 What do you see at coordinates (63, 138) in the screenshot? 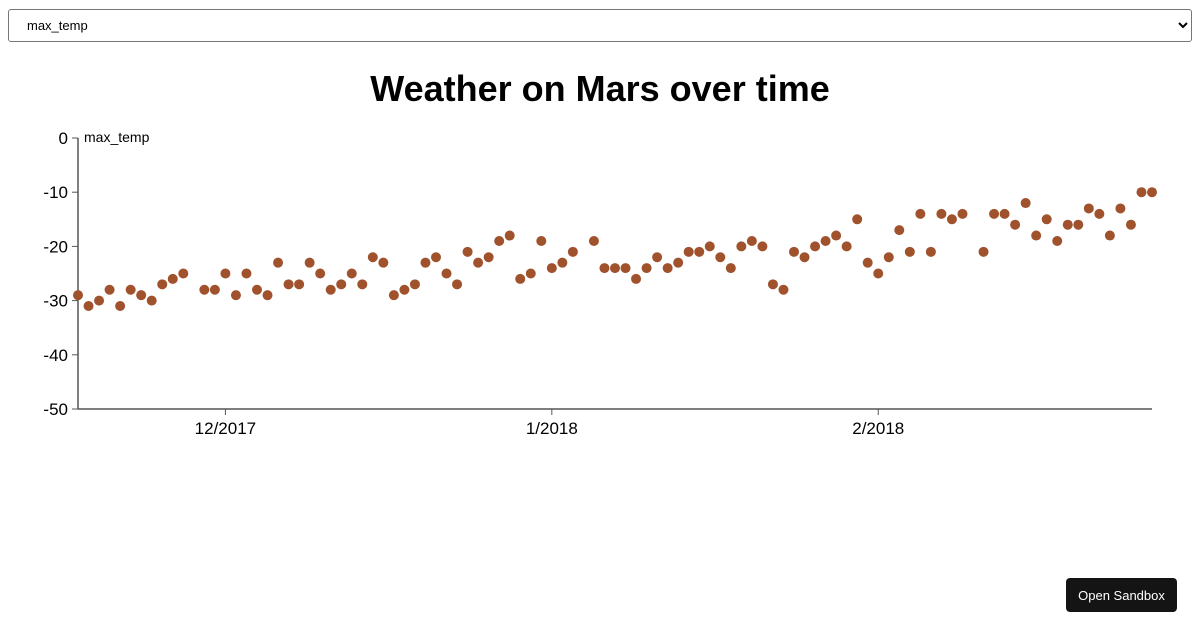
I see `y-tick-label: 0` at bounding box center [63, 138].